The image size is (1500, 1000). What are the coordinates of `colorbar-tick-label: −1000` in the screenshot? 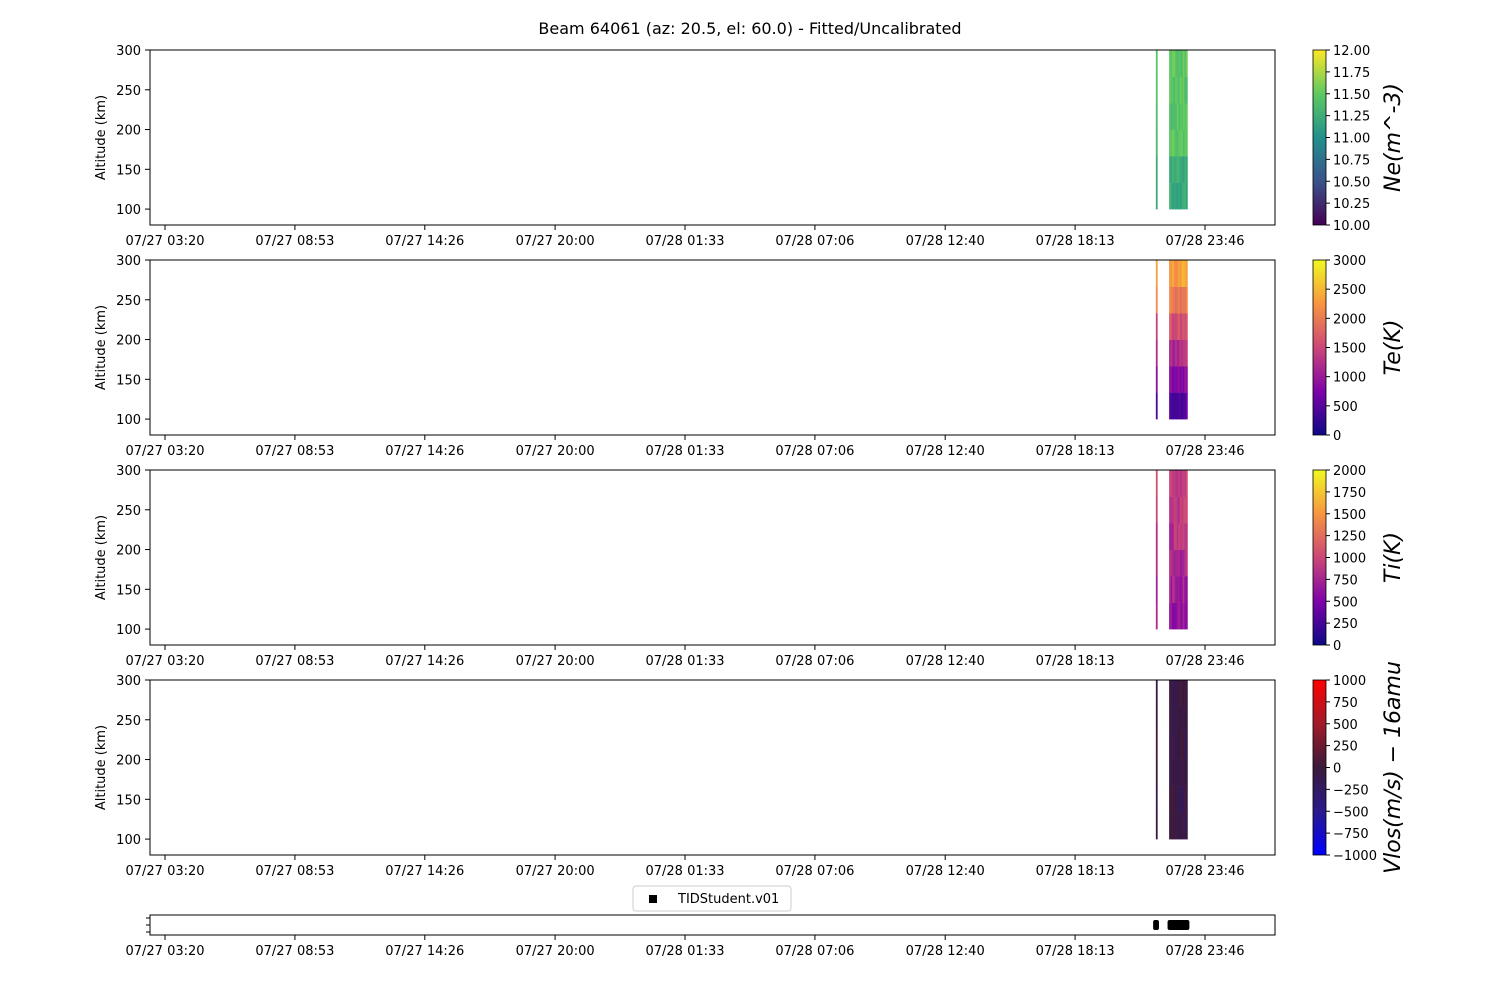 It's located at (1355, 856).